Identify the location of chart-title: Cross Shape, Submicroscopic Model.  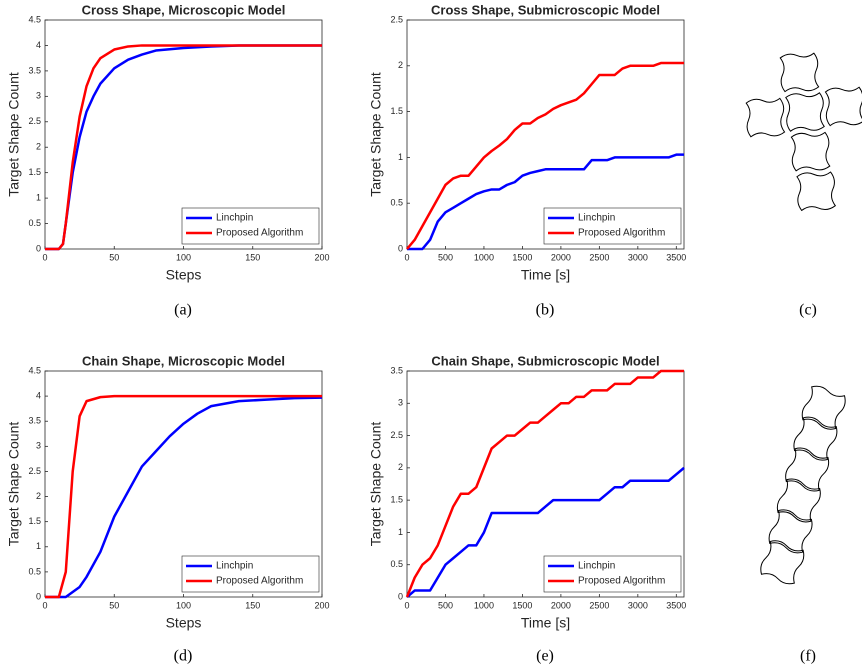
(545, 9).